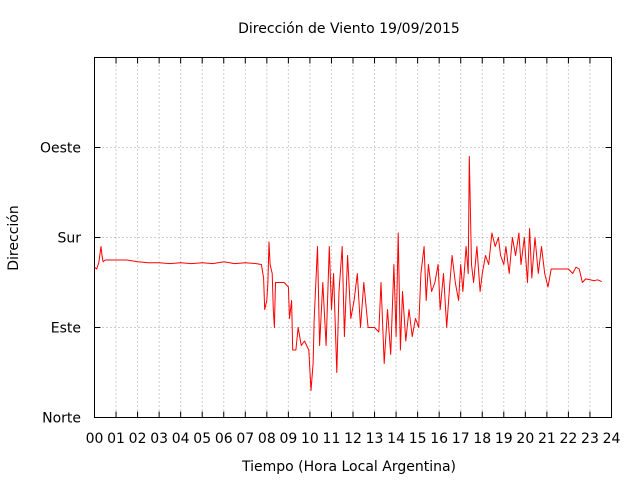 Image resolution: width=640 pixels, height=480 pixels. What do you see at coordinates (569, 439) in the screenshot?
I see `x-tick-label: 22` at bounding box center [569, 439].